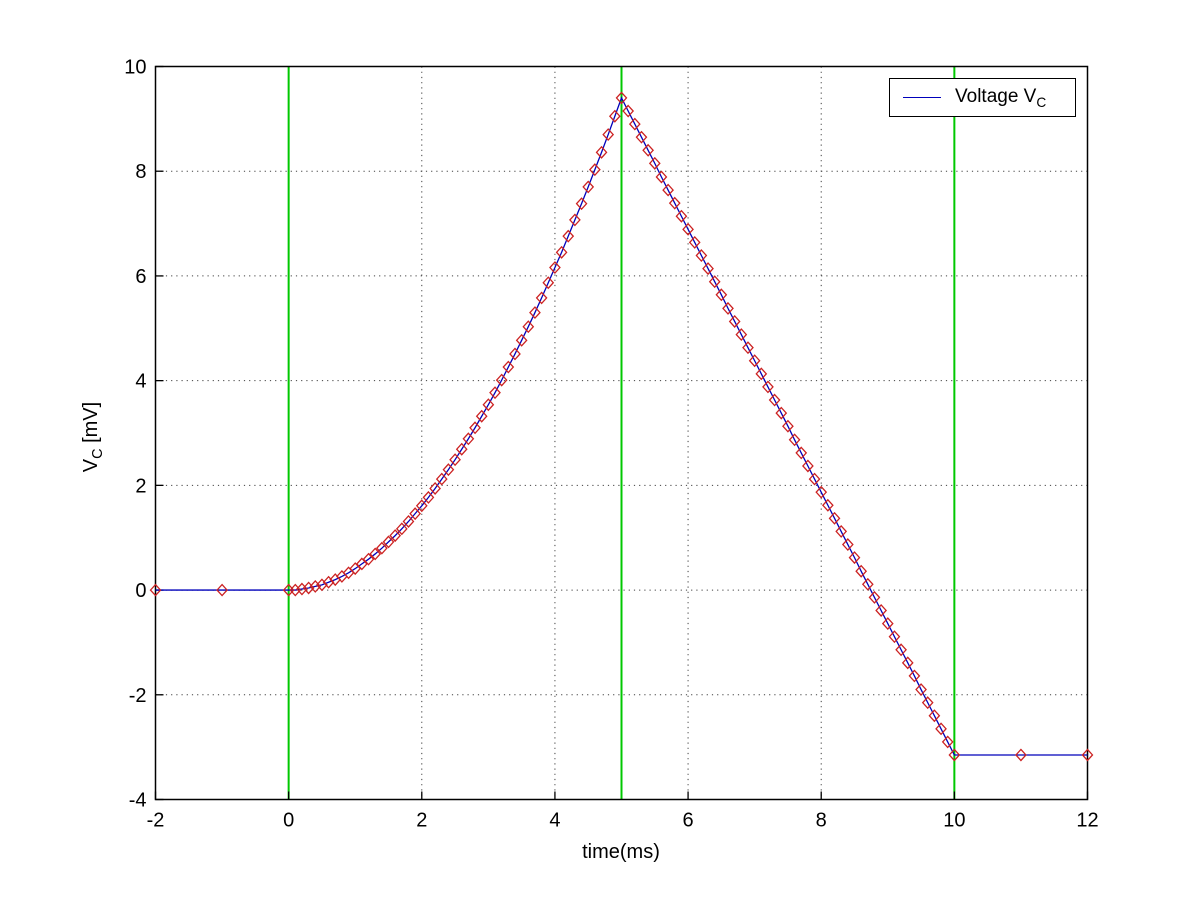 Image resolution: width=1200 pixels, height=900 pixels. What do you see at coordinates (954, 821) in the screenshot?
I see `x-tick-label: 10` at bounding box center [954, 821].